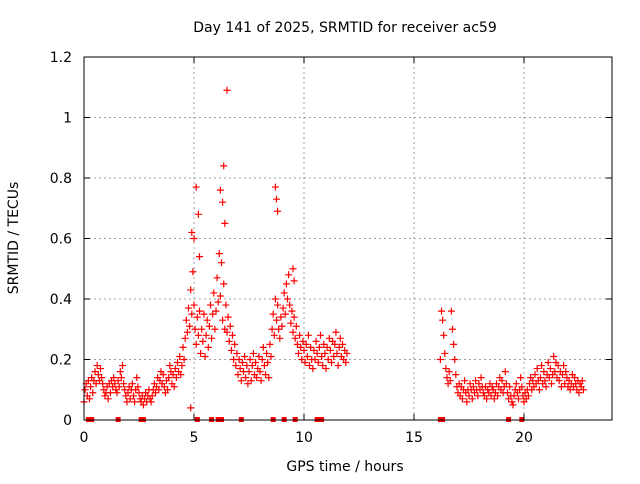  I want to click on x-tick-label: 20, so click(524, 438).